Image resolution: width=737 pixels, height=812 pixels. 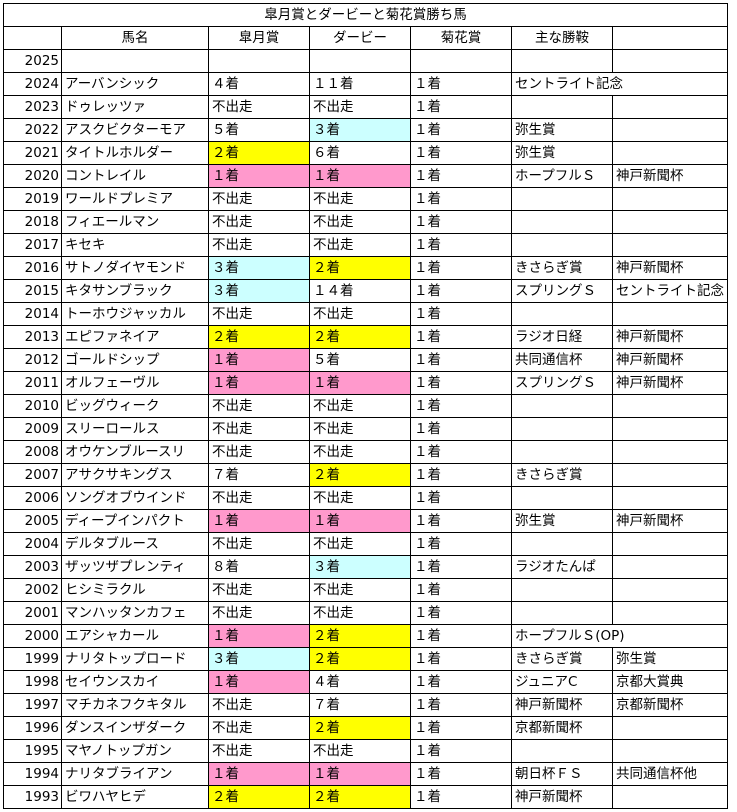 I want to click on main-win-cell: 京都新聞杯, so click(x=562, y=728).